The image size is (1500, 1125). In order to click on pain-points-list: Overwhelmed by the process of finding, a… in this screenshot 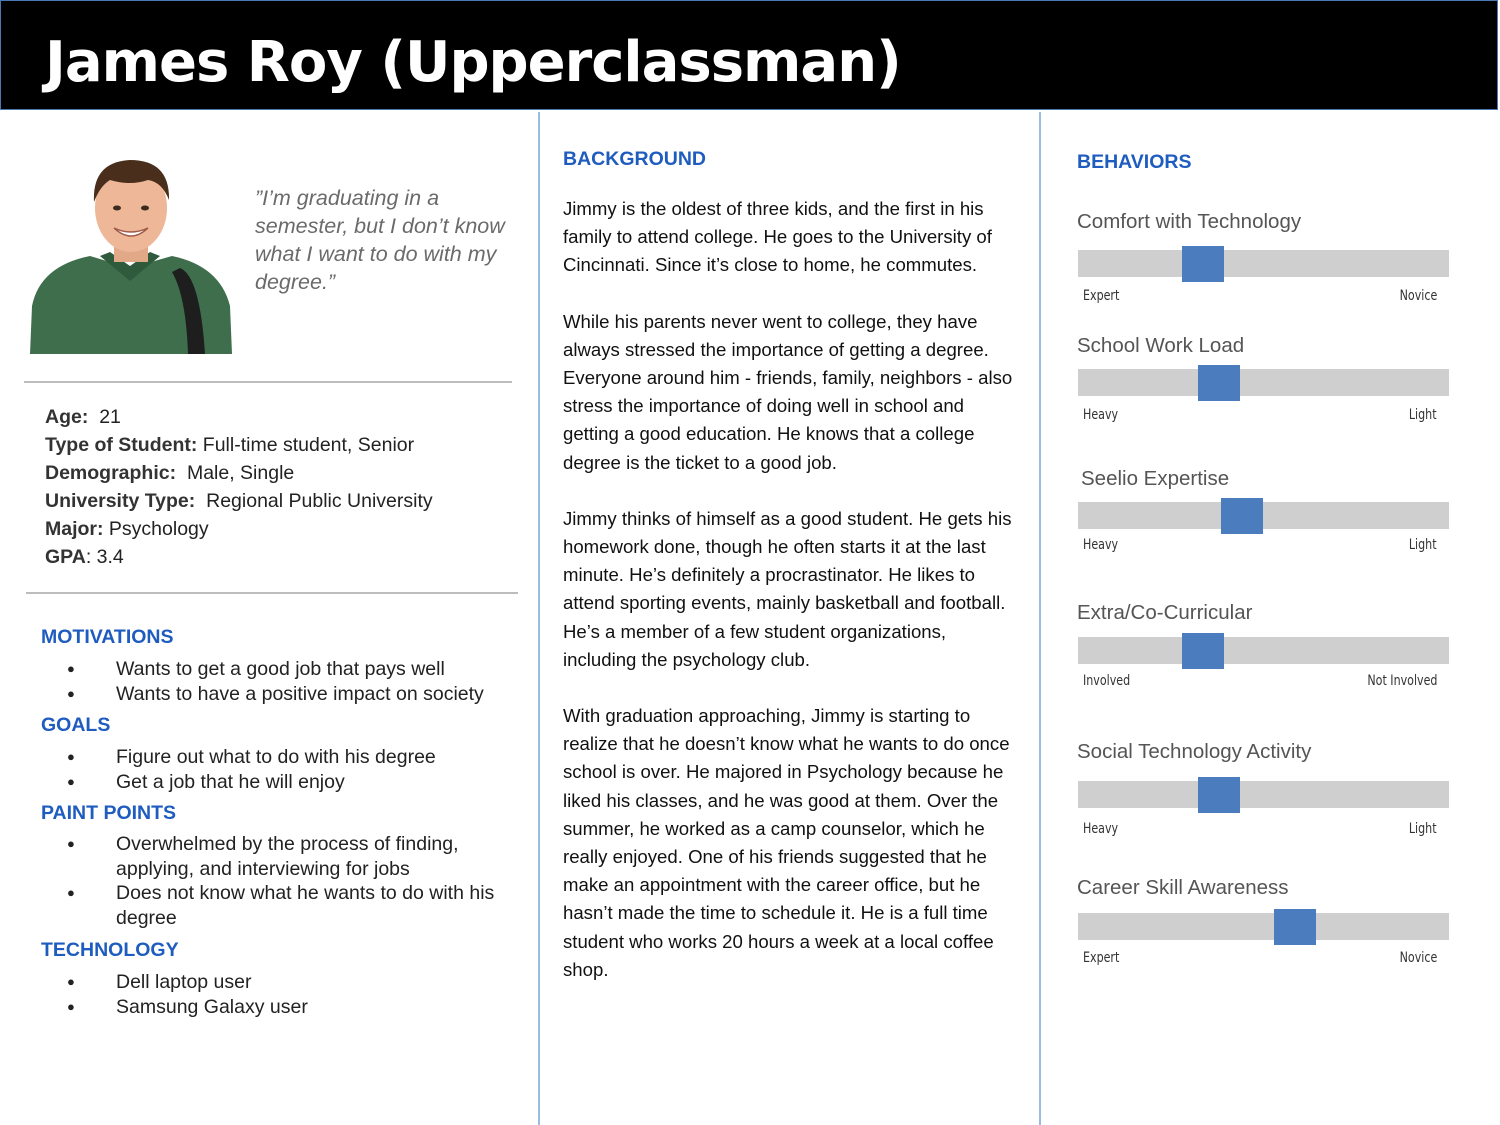, I will do `click(276, 881)`.